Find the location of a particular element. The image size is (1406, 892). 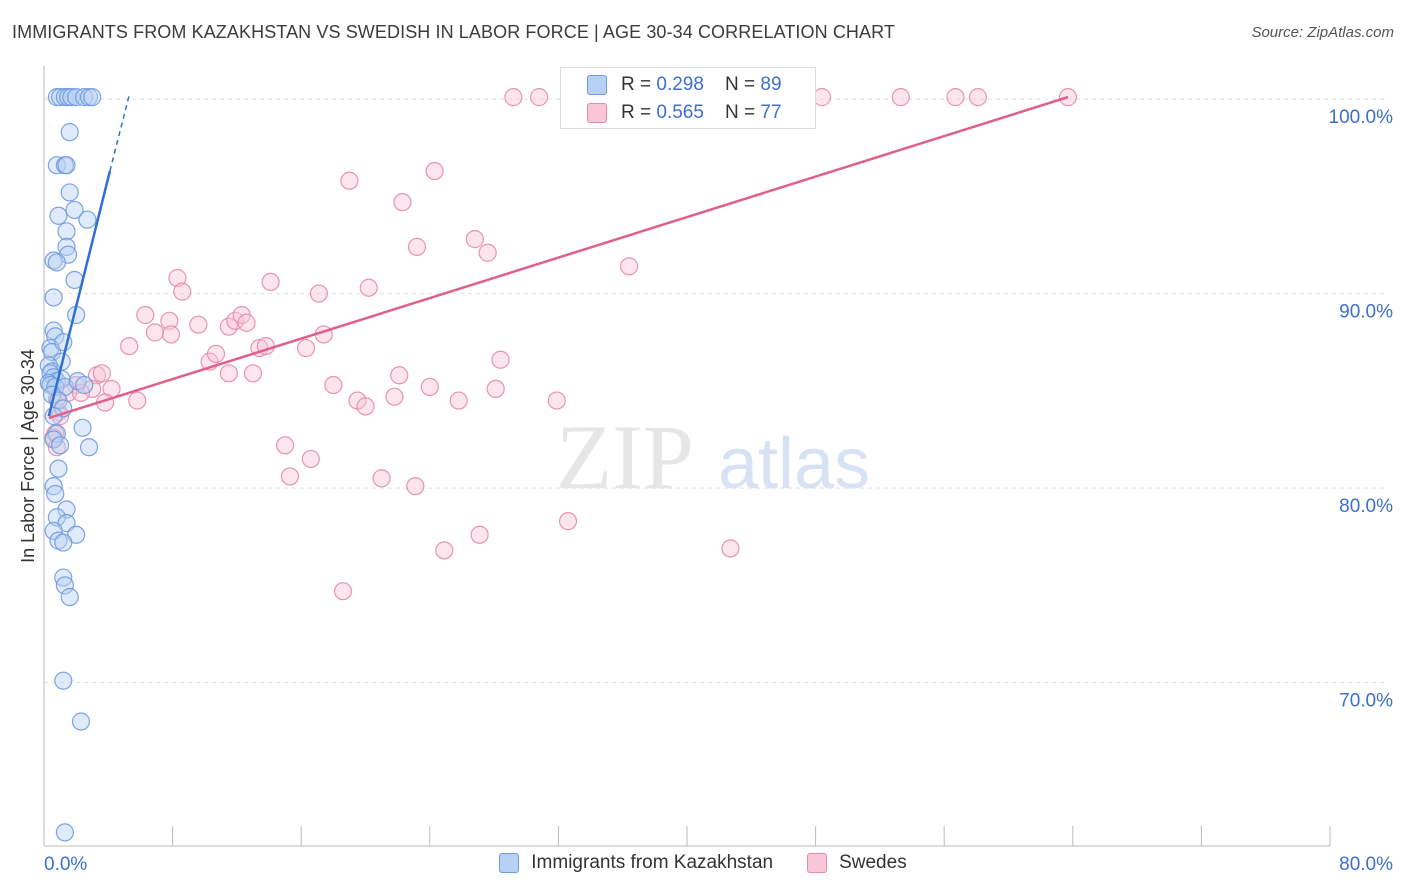

watermark-atlas: atlas is located at coordinates (794, 464).